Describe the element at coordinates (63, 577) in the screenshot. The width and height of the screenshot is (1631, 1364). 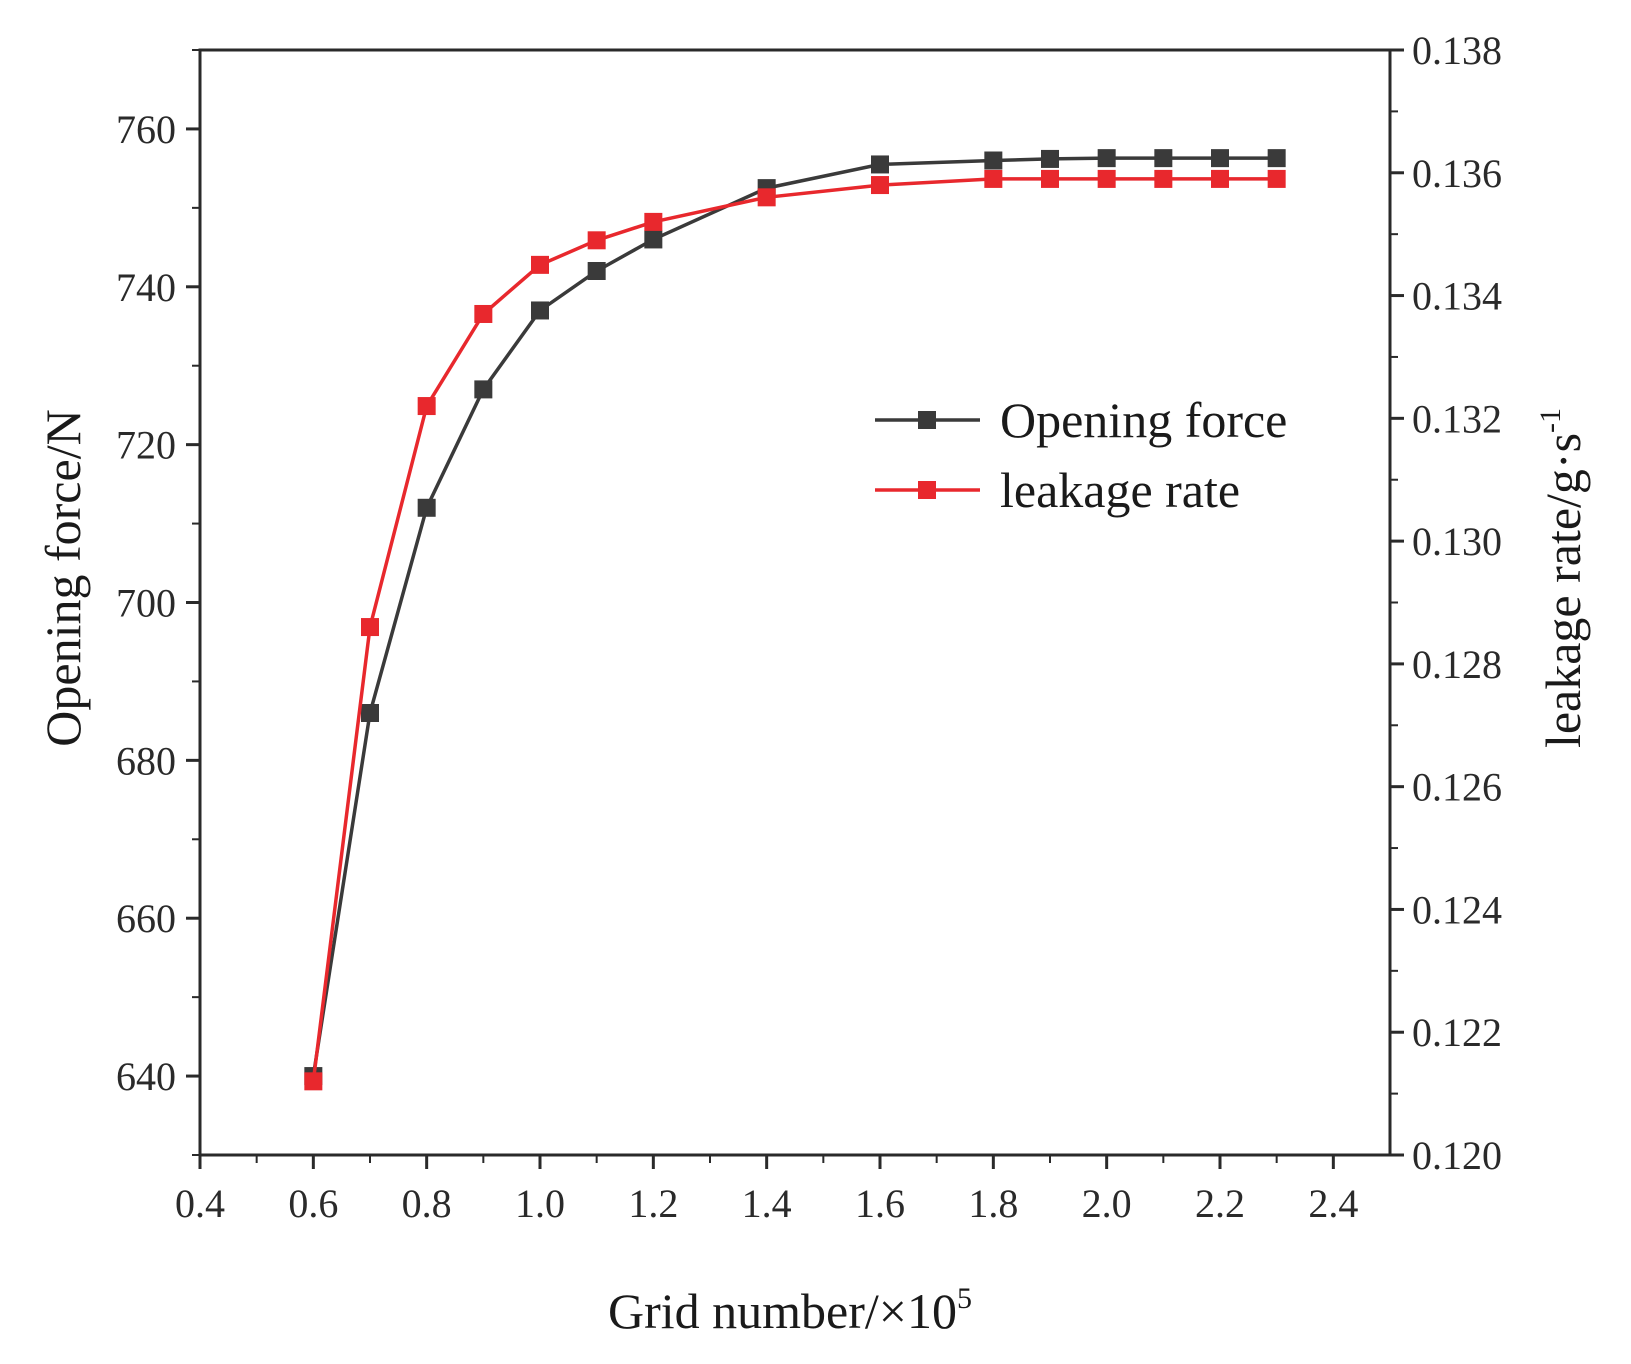
I see `y-left-axis-title: Opening force/N` at that location.